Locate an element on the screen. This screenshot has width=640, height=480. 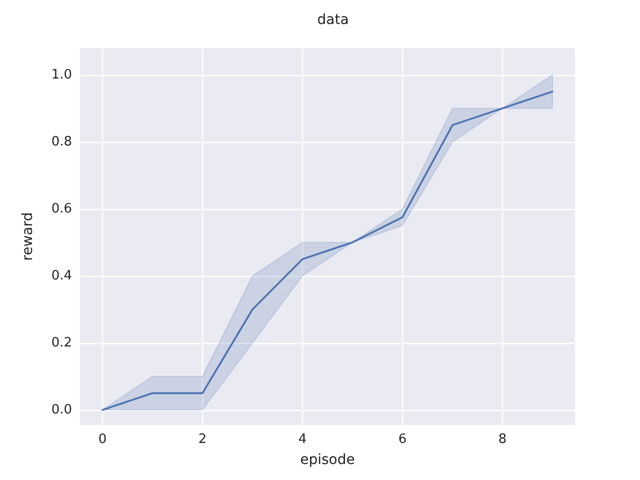
x-tick-label: 2 is located at coordinates (202, 439).